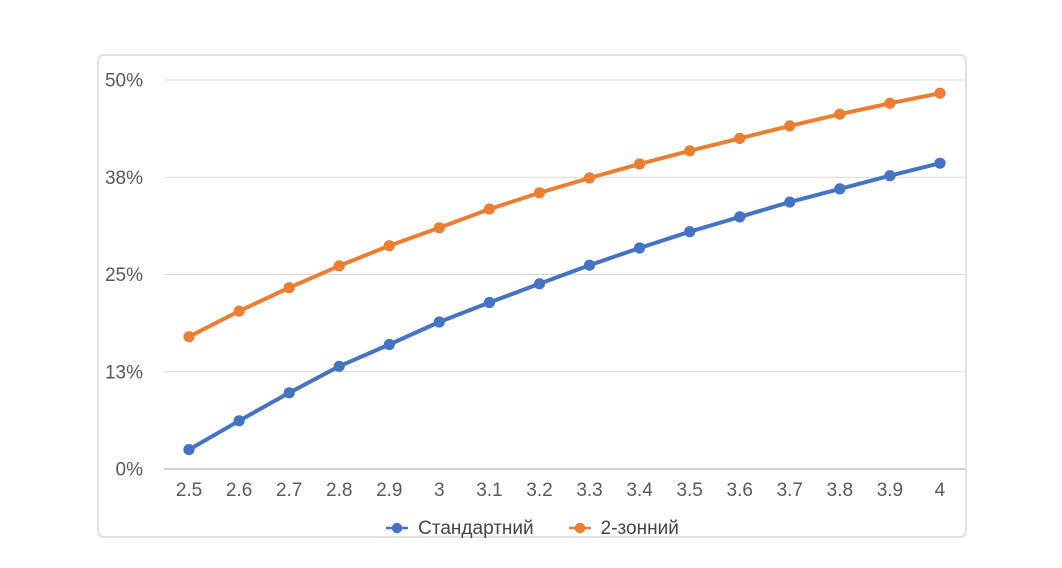  I want to click on x-tick-label: 3.4, so click(639, 490).